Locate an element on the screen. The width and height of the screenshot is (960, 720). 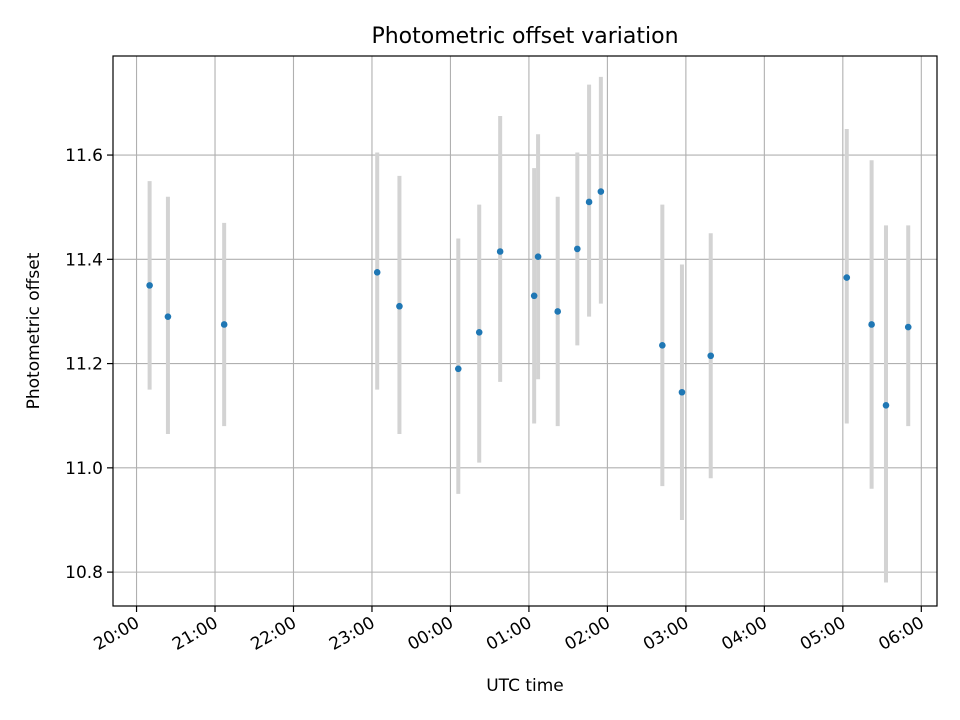
y-axis-label: Photometric offset is located at coordinates (34, 330).